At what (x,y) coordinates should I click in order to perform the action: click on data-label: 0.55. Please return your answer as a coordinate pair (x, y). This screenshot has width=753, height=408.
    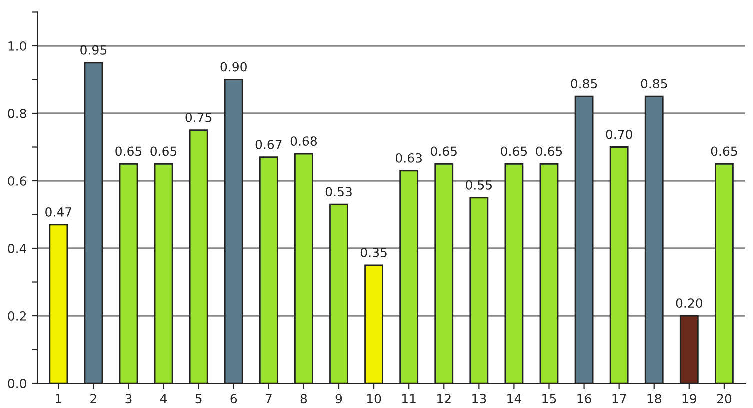
    Looking at the image, I should click on (479, 185).